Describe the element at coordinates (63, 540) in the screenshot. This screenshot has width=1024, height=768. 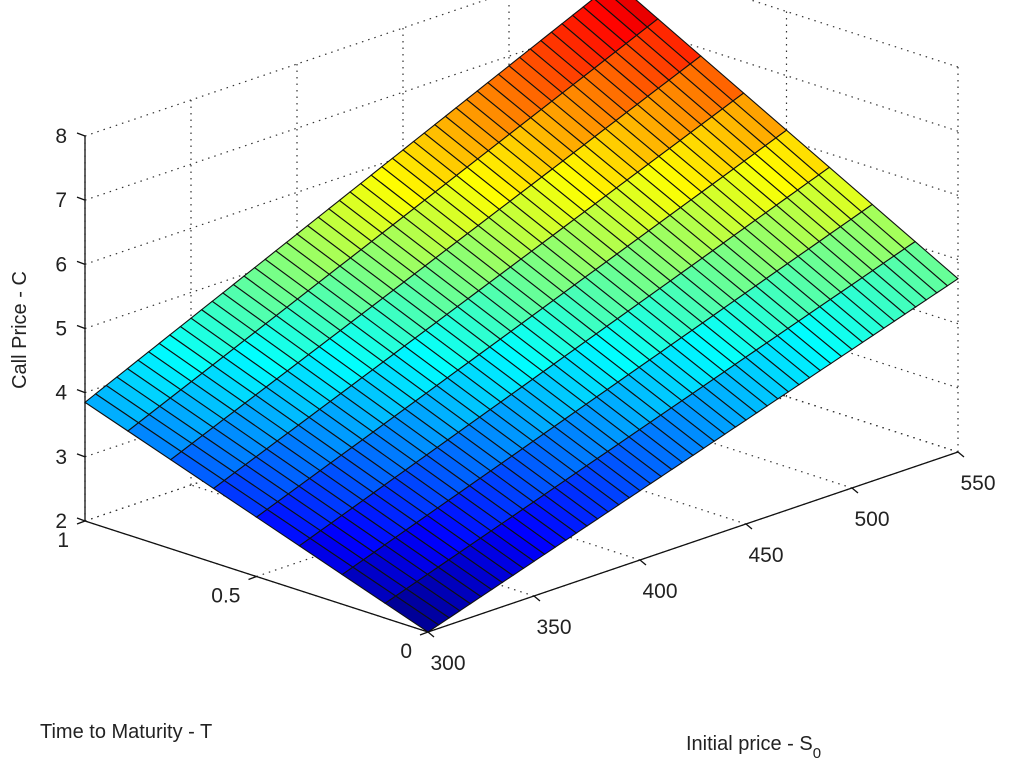
I see `y-tick-label: 1` at that location.